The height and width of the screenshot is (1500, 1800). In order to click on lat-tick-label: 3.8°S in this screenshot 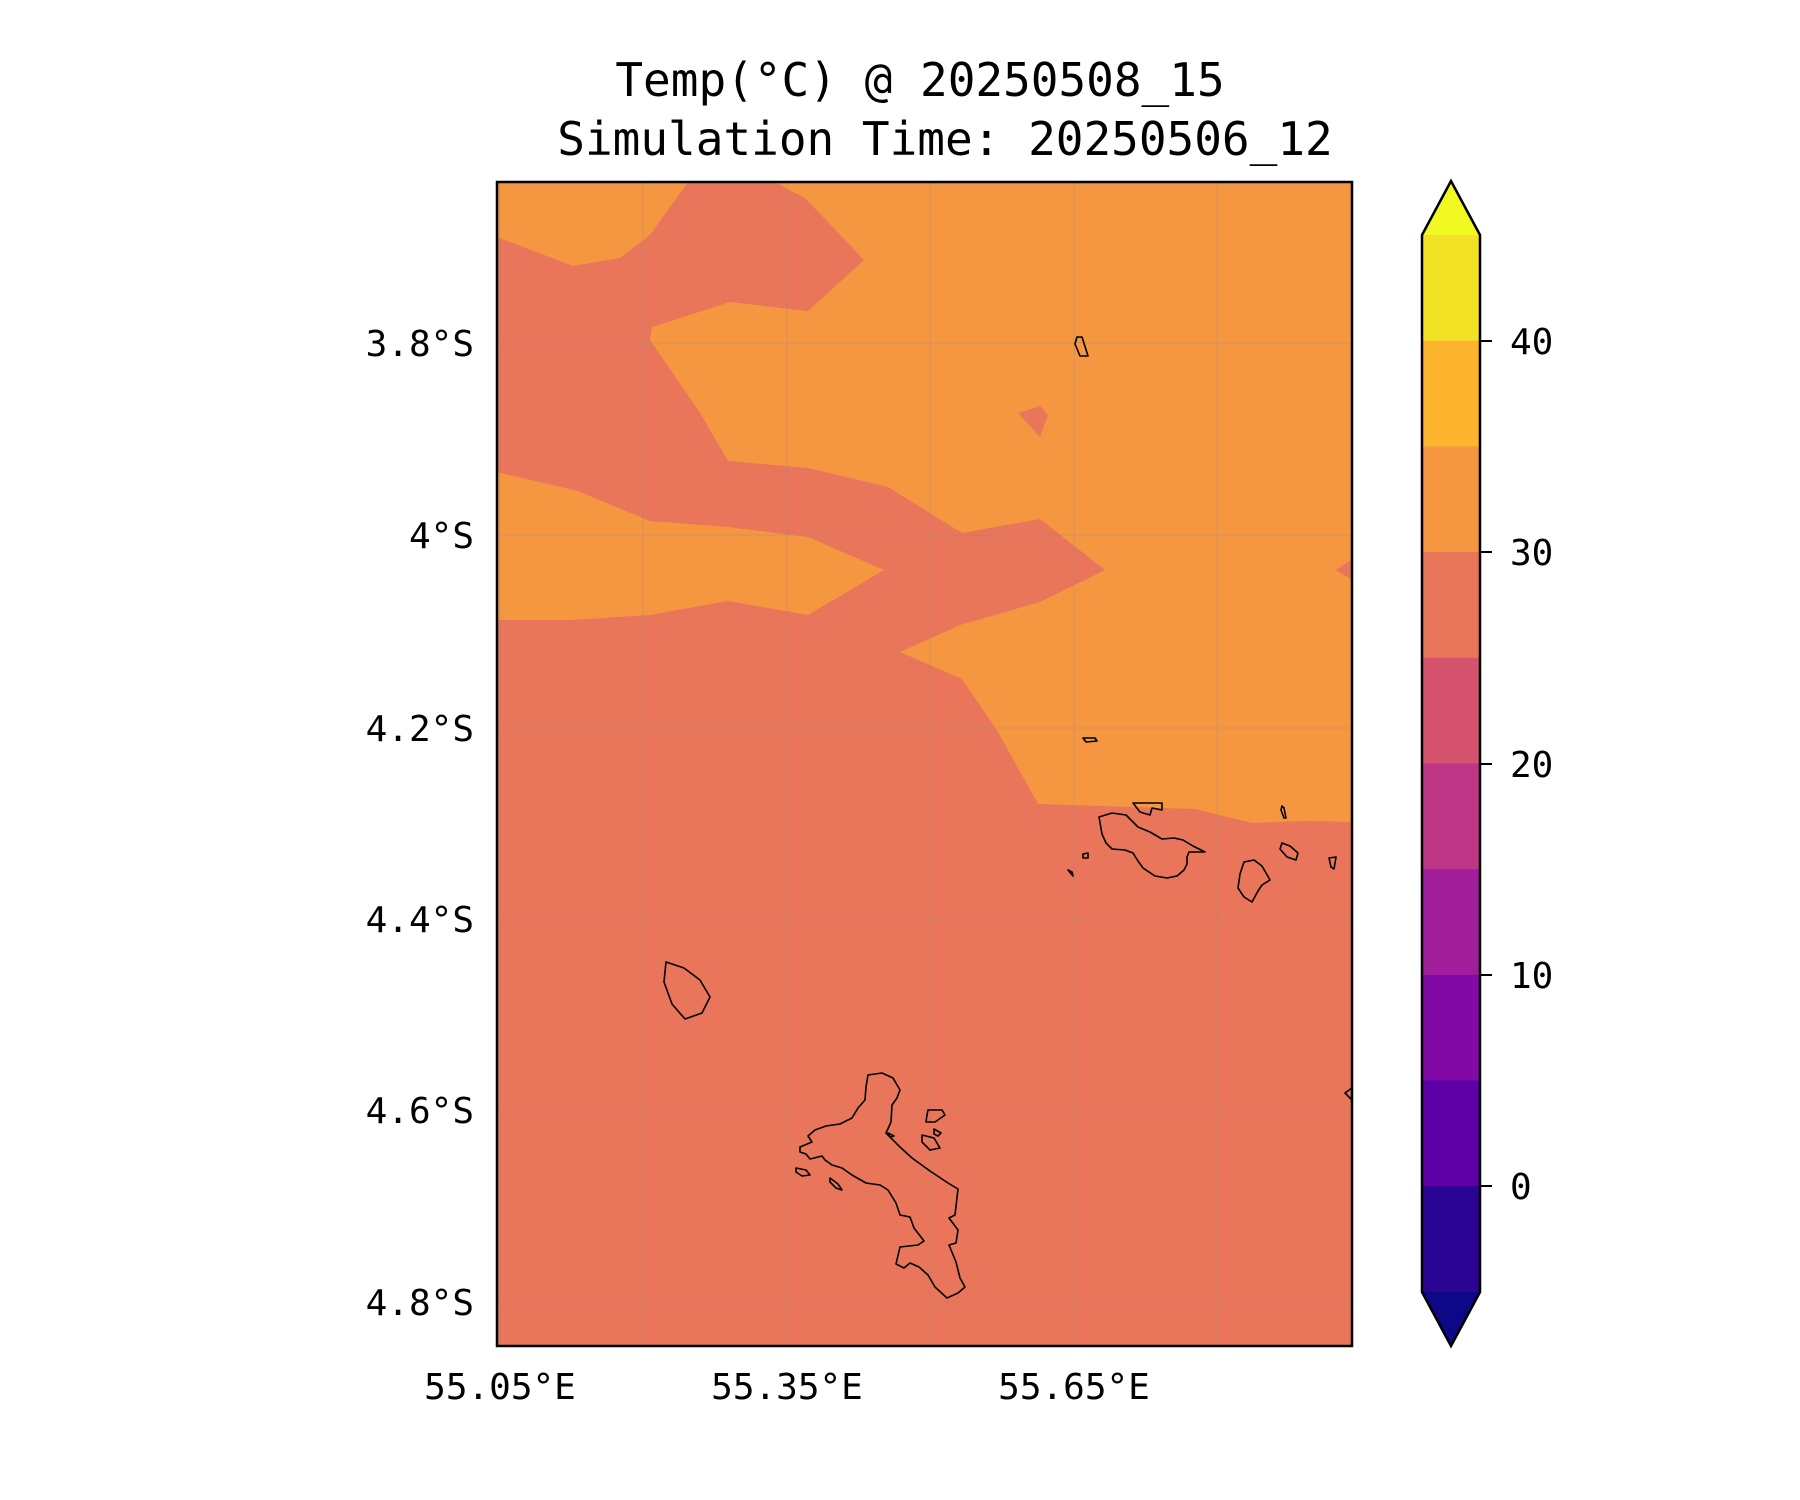, I will do `click(420, 344)`.